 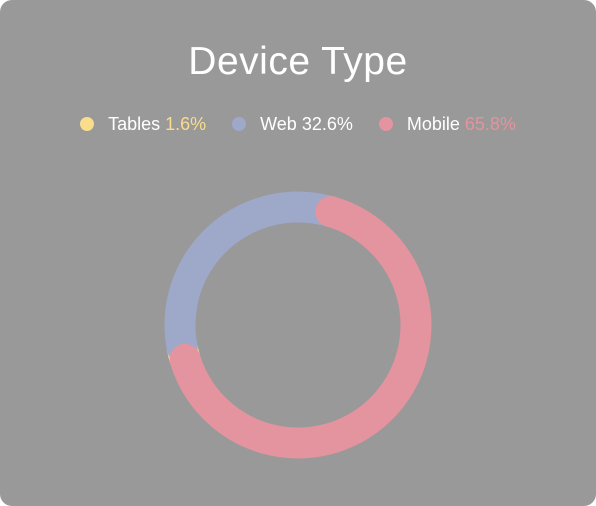 What do you see at coordinates (327, 124) in the screenshot?
I see `legend-value-web: 32.6%` at bounding box center [327, 124].